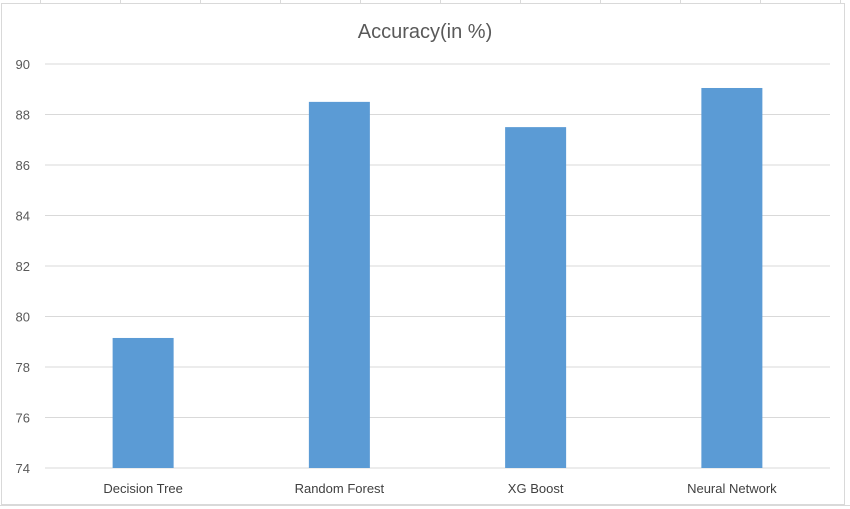  I want to click on bar-decision-tree, so click(143, 402).